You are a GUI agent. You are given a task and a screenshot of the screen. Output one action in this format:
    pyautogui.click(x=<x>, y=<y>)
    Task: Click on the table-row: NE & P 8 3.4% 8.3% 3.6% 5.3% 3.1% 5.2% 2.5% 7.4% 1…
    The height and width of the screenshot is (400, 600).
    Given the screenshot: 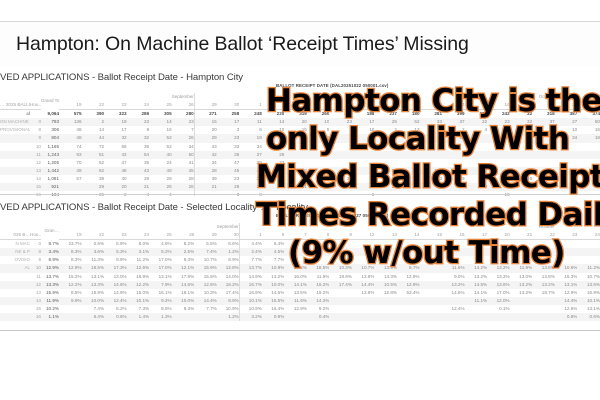 What is the action you would take?
    pyautogui.click(x=300, y=252)
    